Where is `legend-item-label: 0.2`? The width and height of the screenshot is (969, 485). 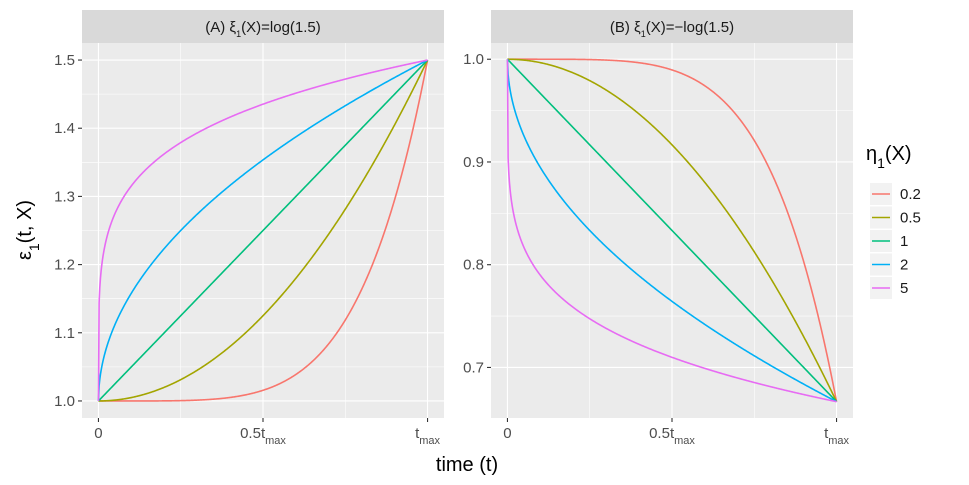 legend-item-label: 0.2 is located at coordinates (910, 194).